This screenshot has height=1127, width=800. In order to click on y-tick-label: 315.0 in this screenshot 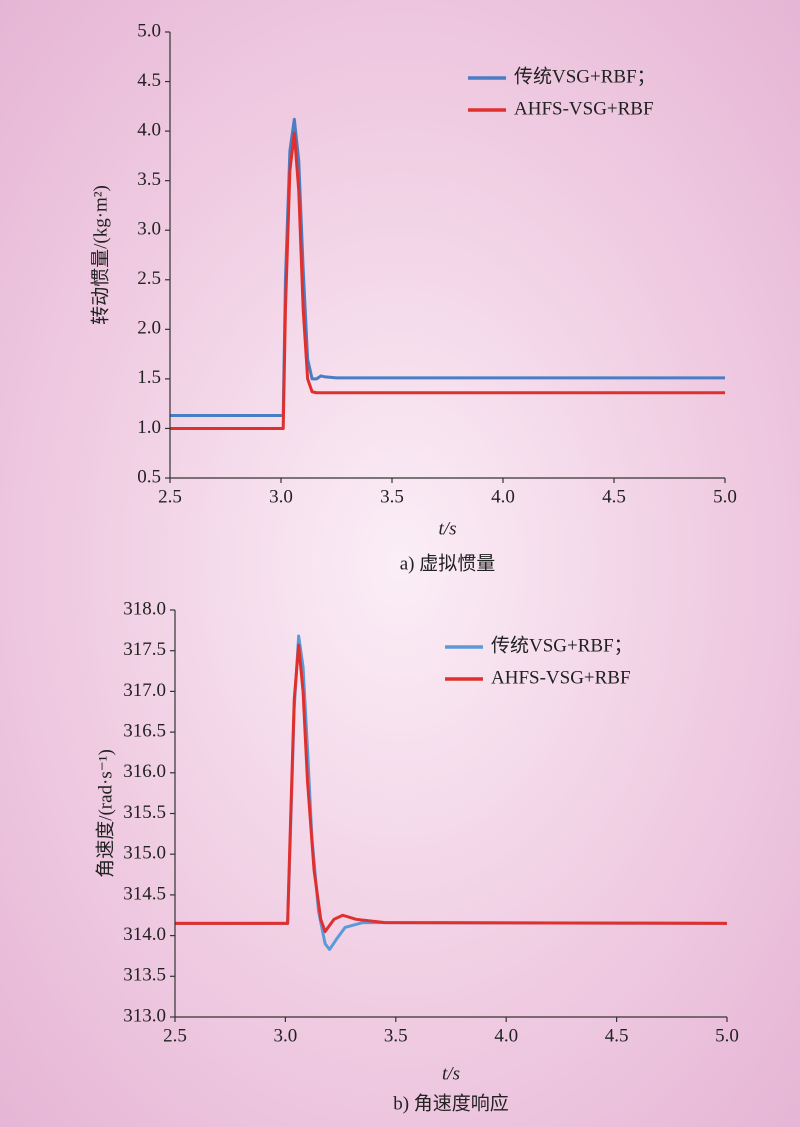, I will do `click(144, 853)`.